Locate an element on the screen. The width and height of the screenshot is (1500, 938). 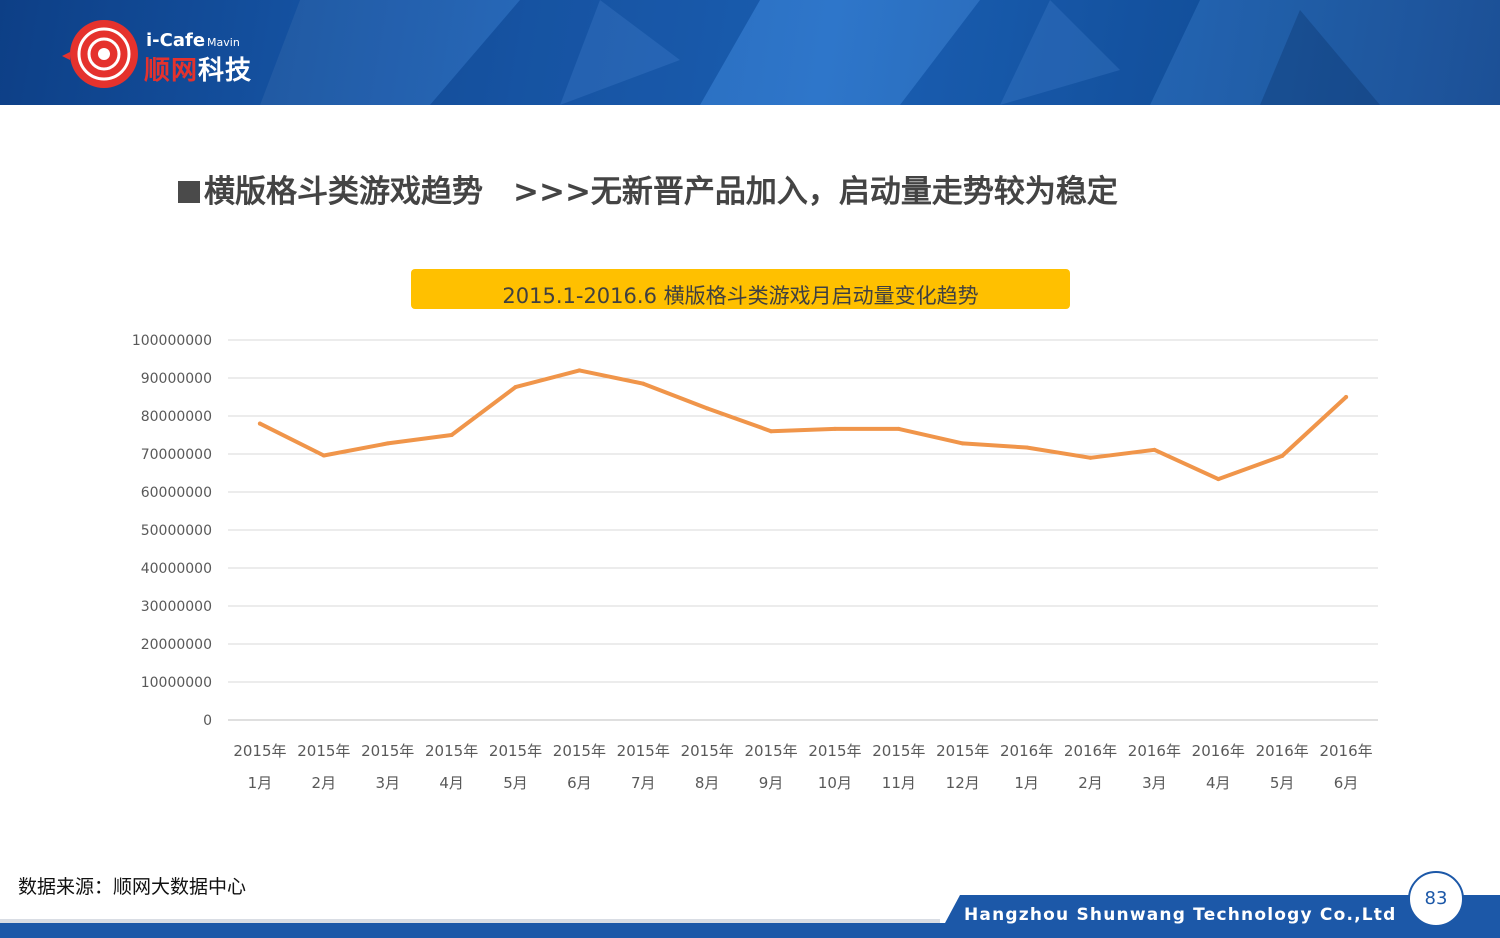
x-tick-label: 9月 is located at coordinates (771, 783).